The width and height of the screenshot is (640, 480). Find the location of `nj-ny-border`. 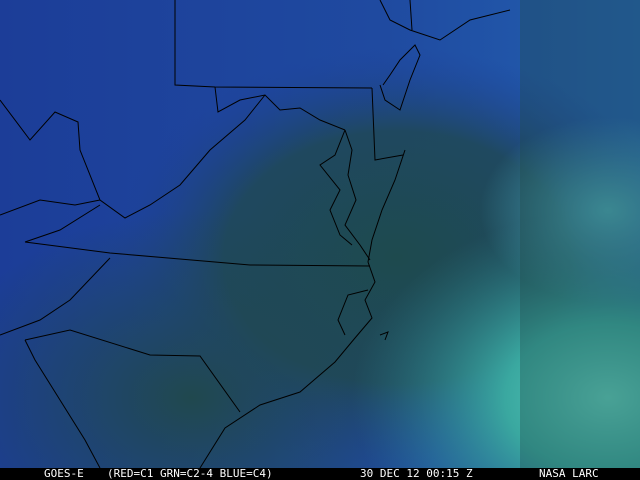

nj-ny-border is located at coordinates (445, 20).